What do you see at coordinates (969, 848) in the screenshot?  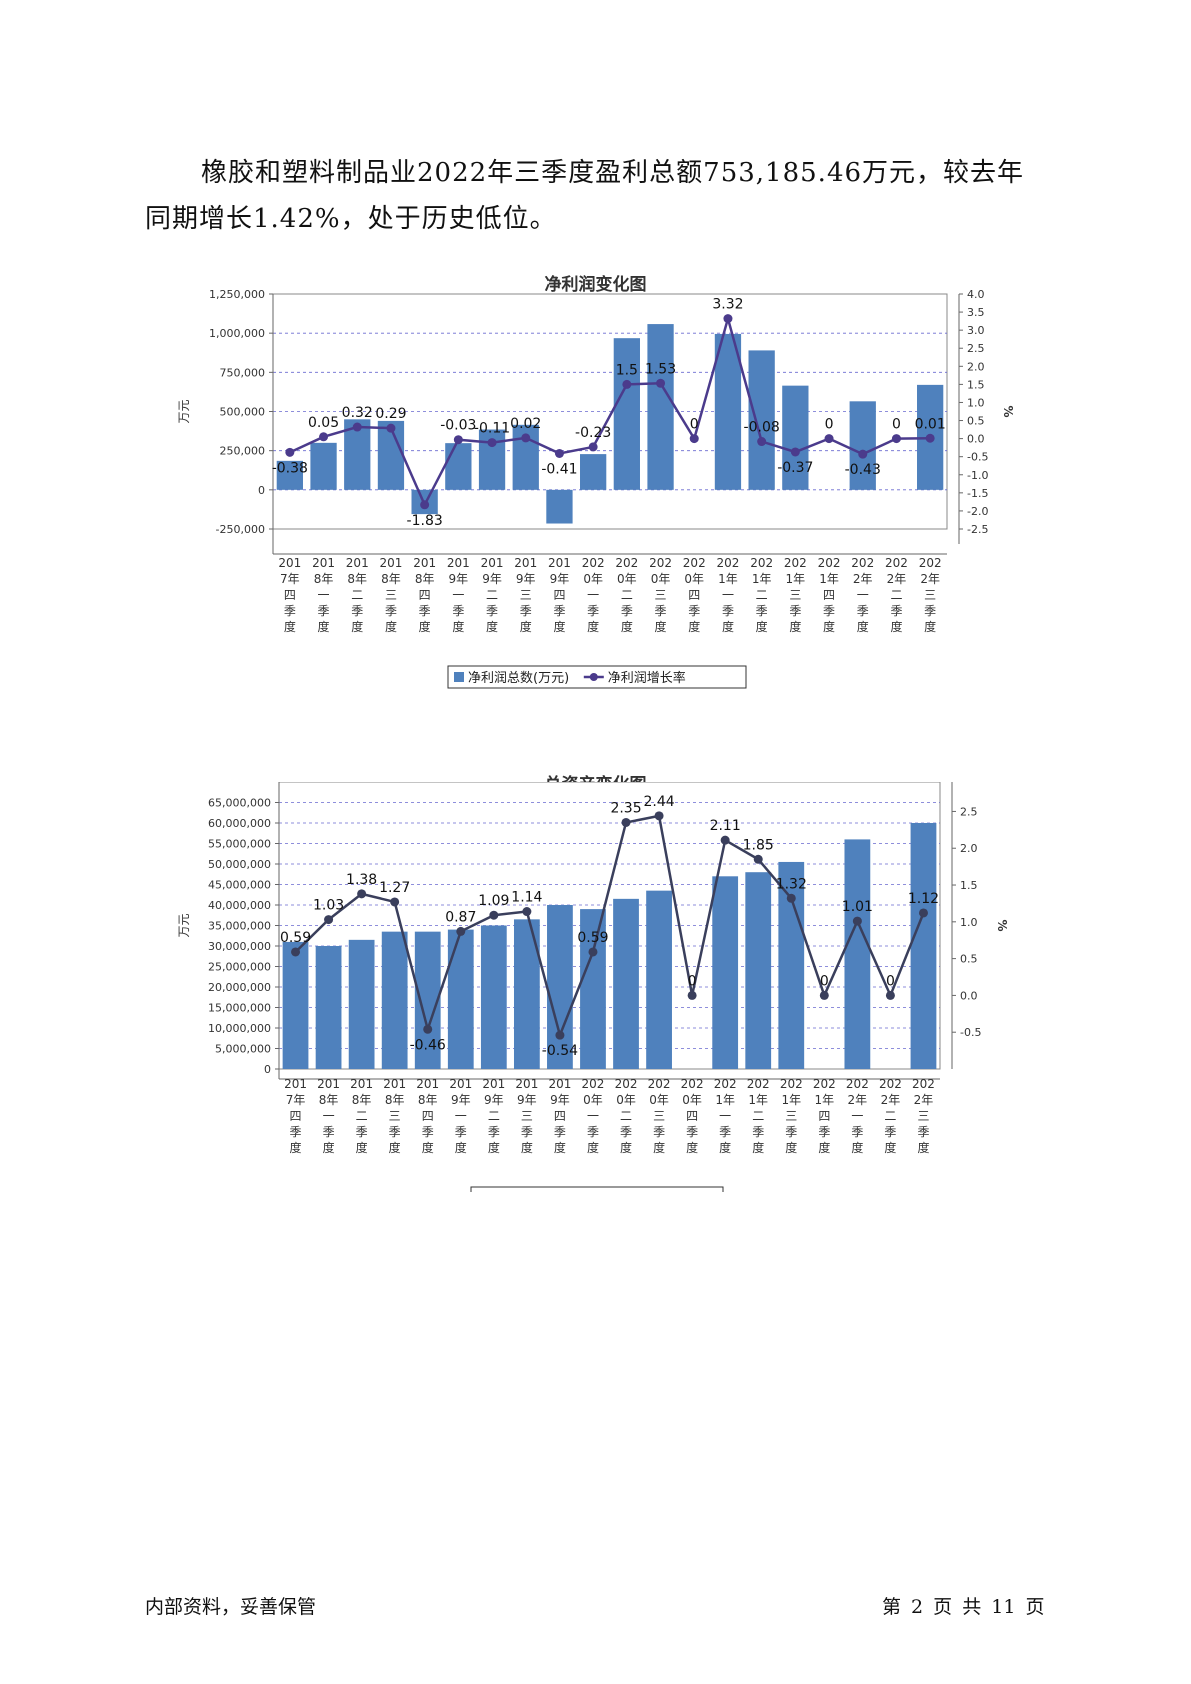 I see `y2-tick-label: 2.0` at bounding box center [969, 848].